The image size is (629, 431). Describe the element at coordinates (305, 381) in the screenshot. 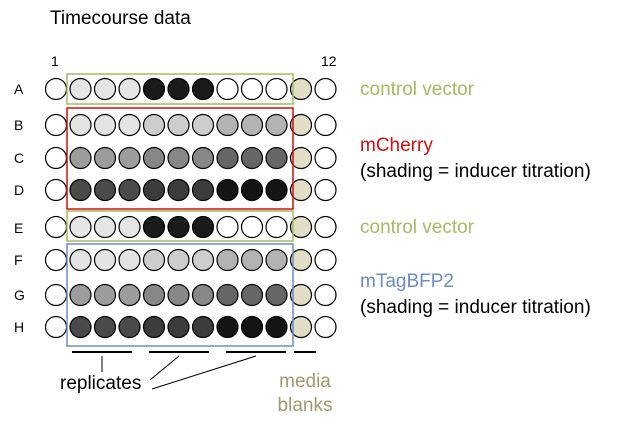

I see `label-media: media` at that location.